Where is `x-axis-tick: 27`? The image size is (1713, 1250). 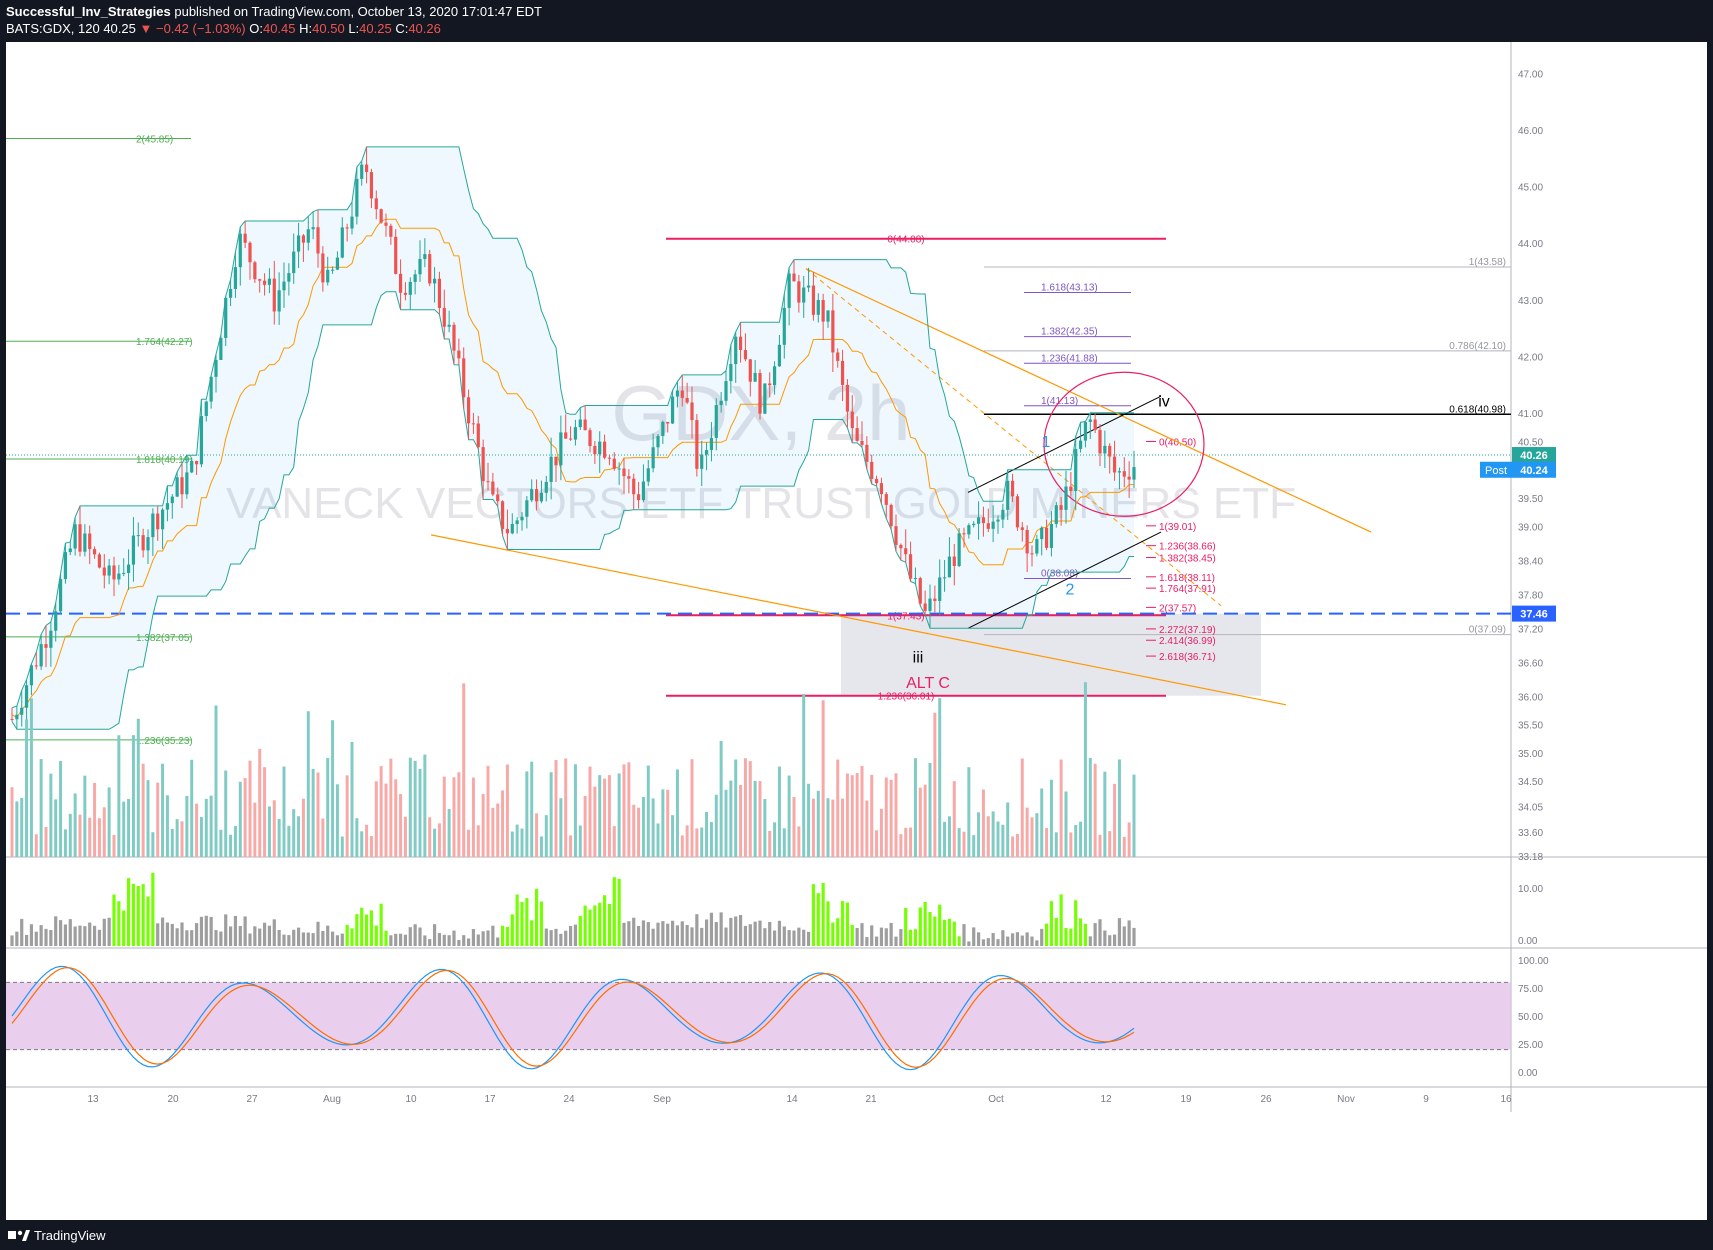
x-axis-tick: 27 is located at coordinates (252, 1099).